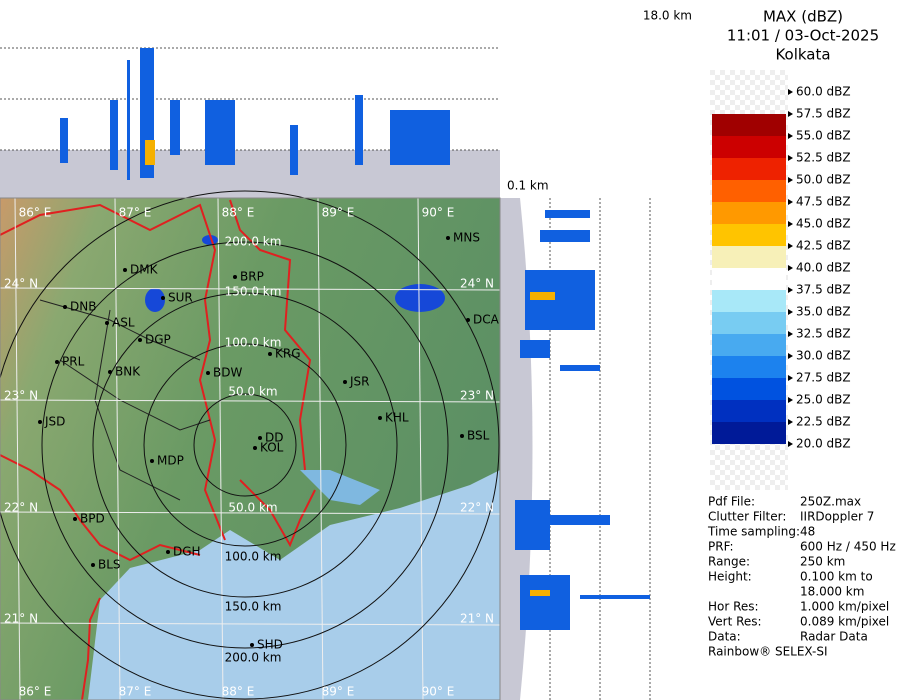  Describe the element at coordinates (92, 519) in the screenshot. I see `city-label: BPD` at that location.